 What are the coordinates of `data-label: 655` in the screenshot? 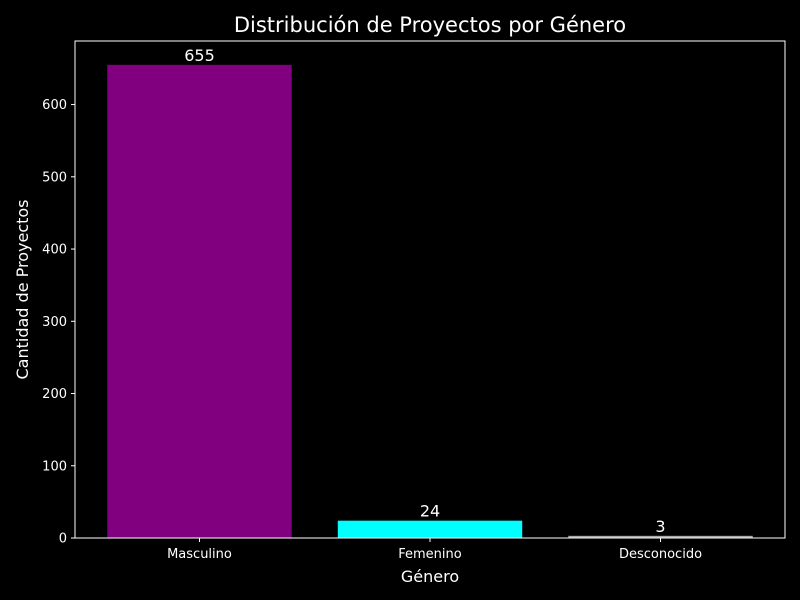 It's located at (199, 55).